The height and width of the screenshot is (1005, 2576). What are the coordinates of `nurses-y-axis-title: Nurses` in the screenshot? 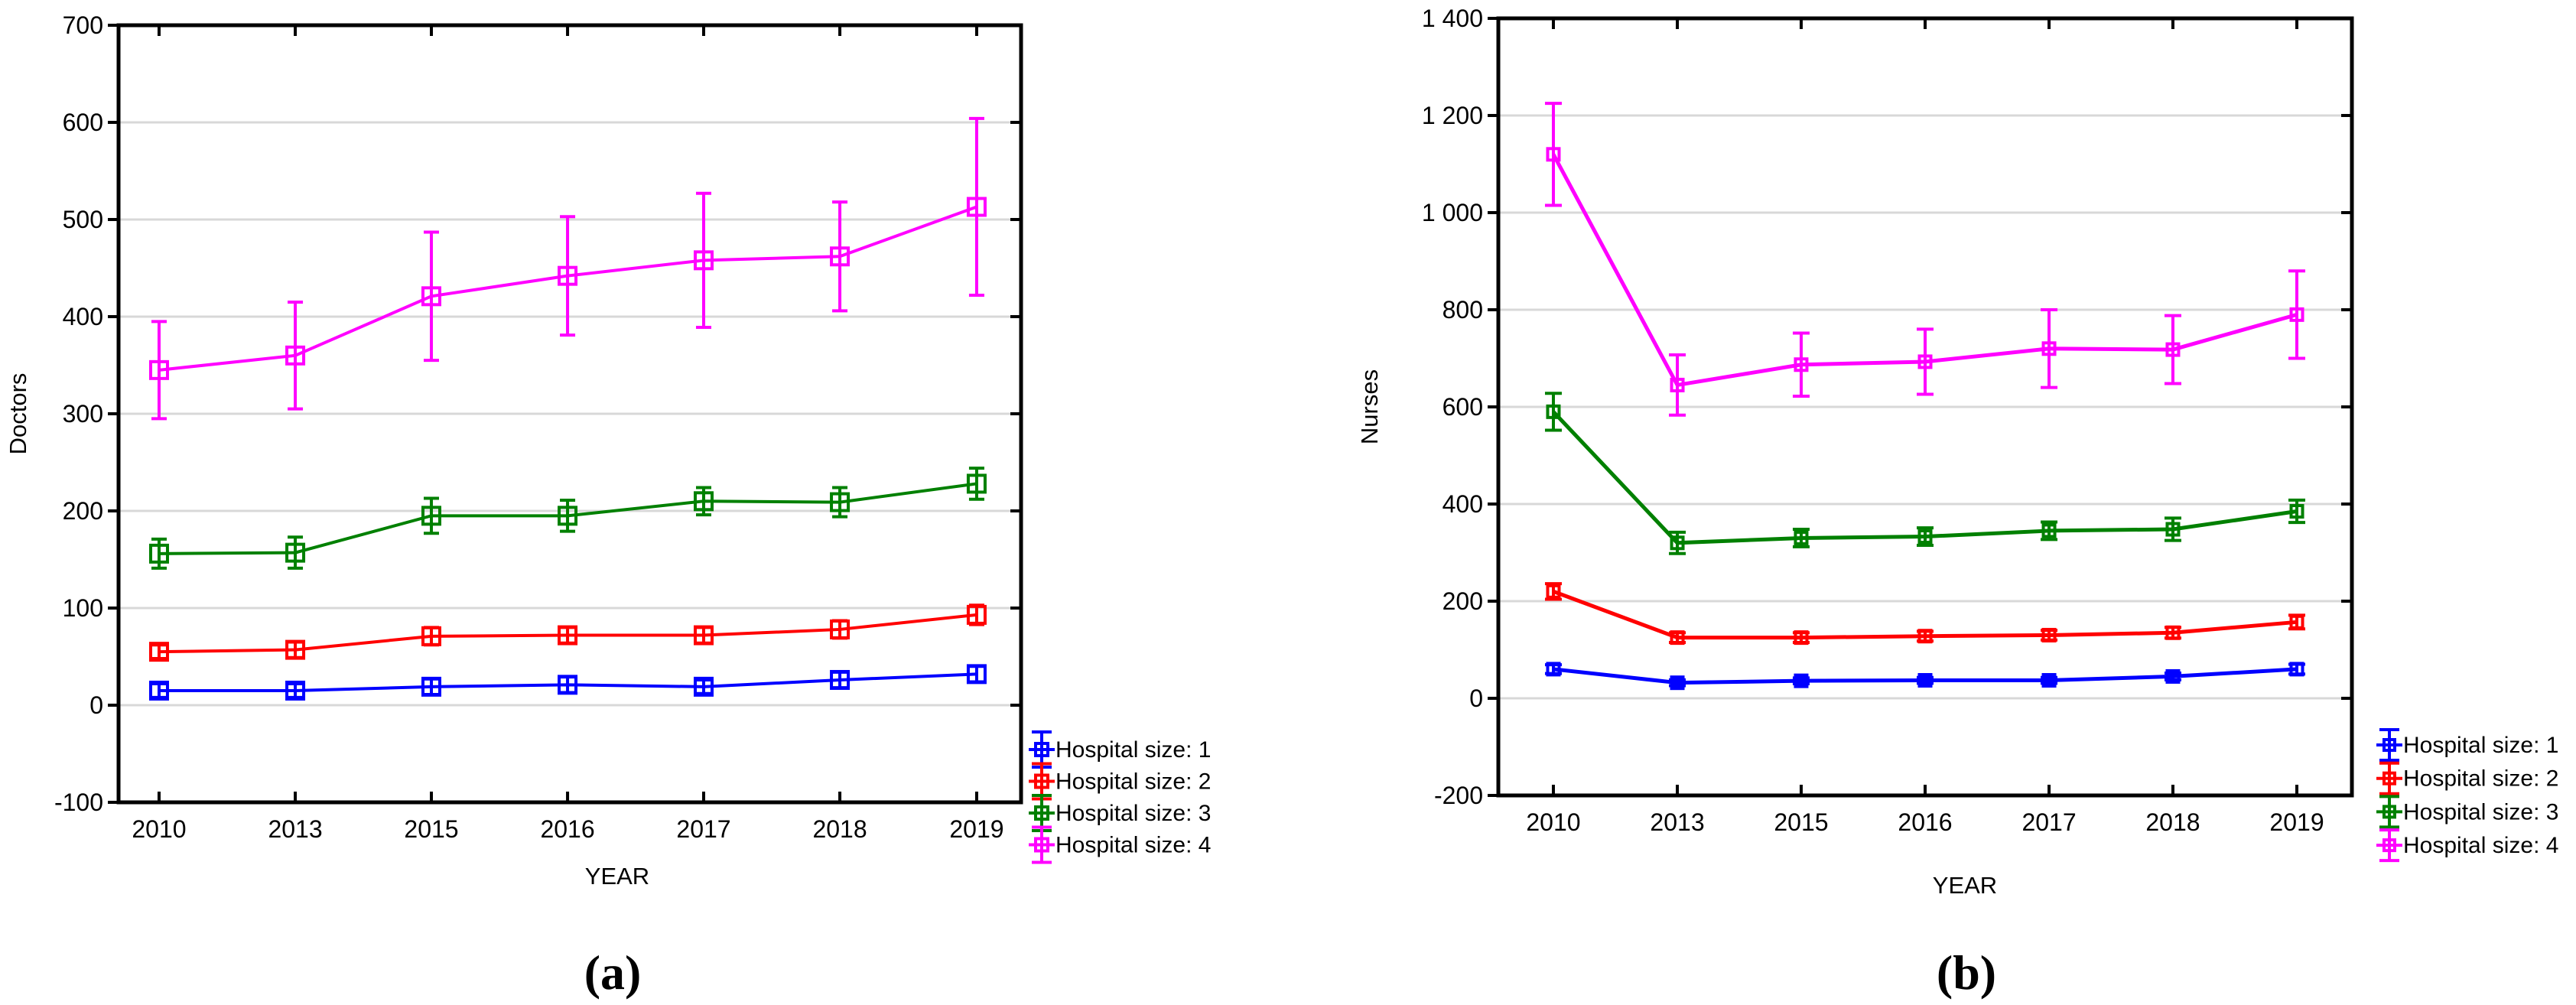 It's located at (1369, 406).